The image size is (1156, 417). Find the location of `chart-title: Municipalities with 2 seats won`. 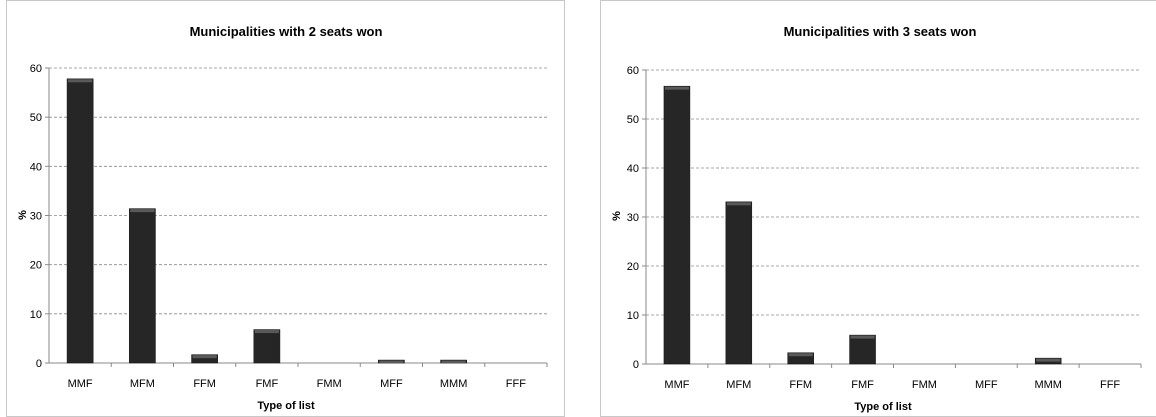

chart-title: Municipalities with 2 seats won is located at coordinates (286, 31).